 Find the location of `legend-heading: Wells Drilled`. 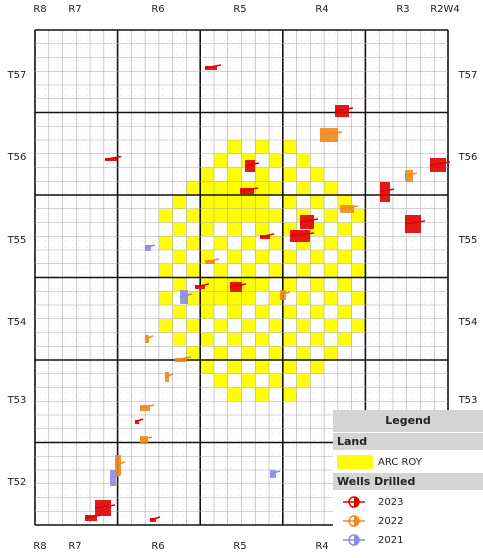

legend-heading: Wells Drilled is located at coordinates (376, 481).